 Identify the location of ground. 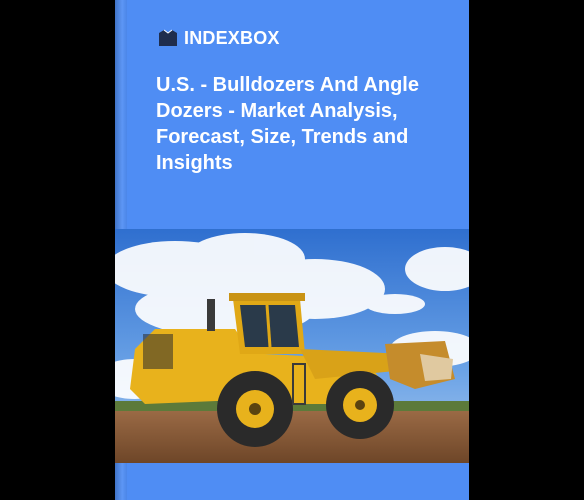
(292, 437).